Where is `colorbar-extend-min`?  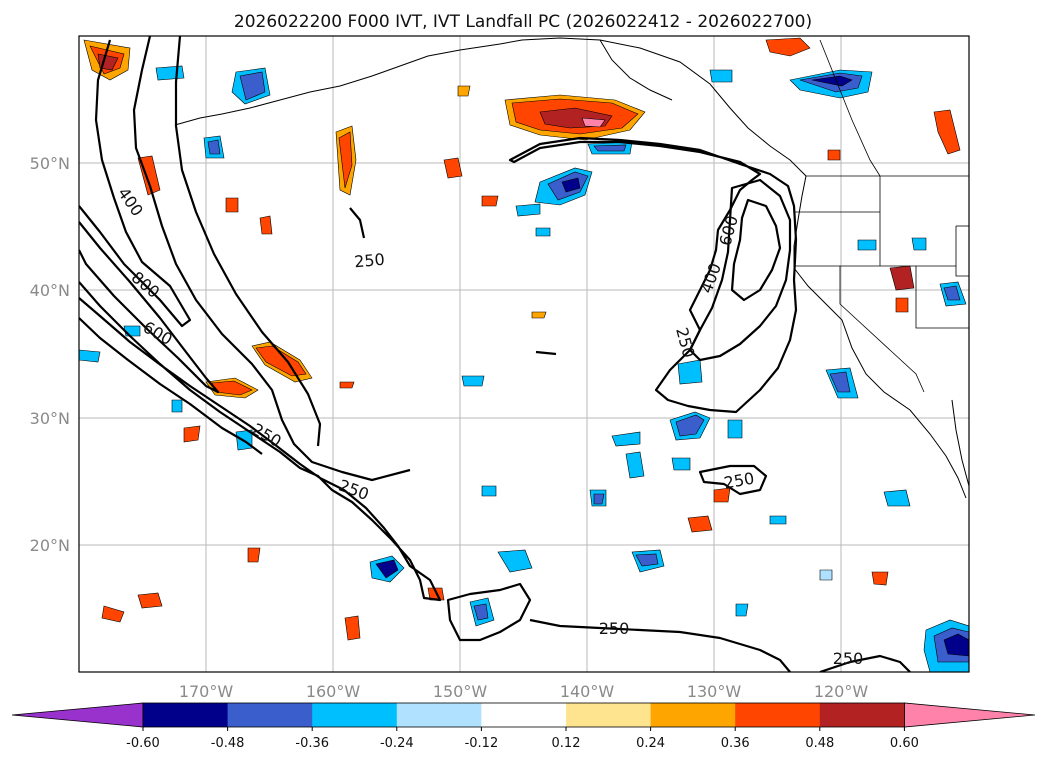
colorbar-extend-min is located at coordinates (77, 715).